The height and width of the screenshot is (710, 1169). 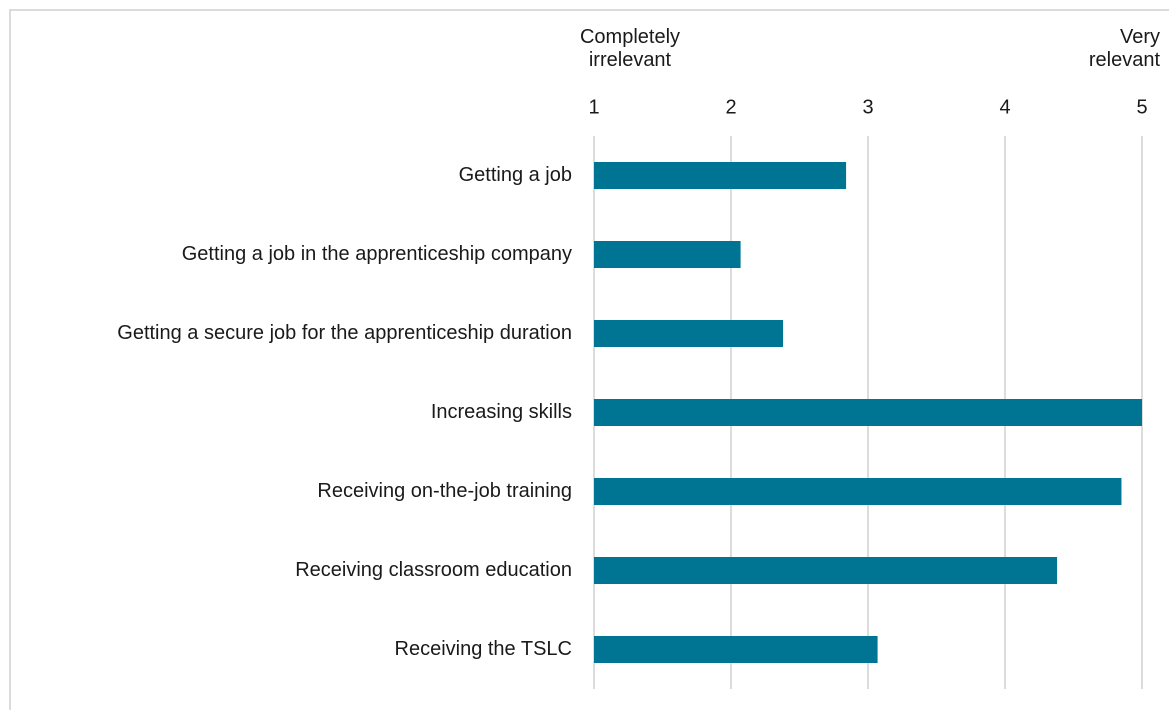 I want to click on y-tick-label: Getting a job, so click(x=515, y=175).